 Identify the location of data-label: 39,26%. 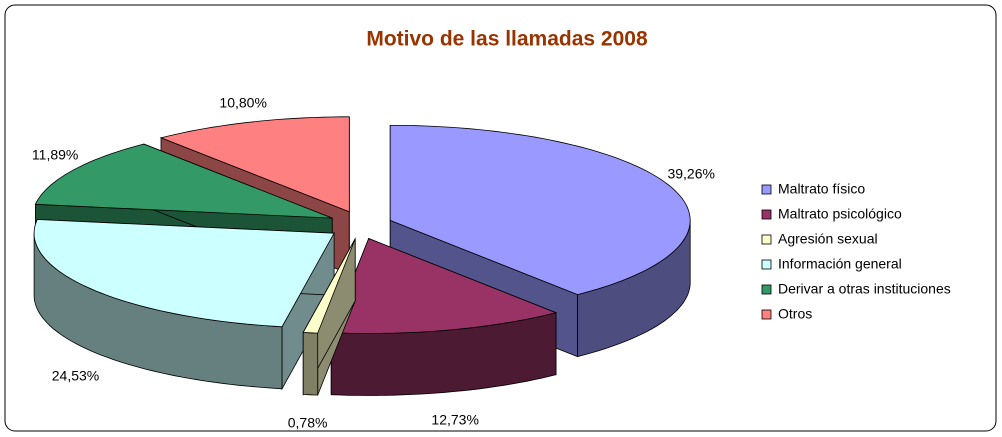
(690, 173).